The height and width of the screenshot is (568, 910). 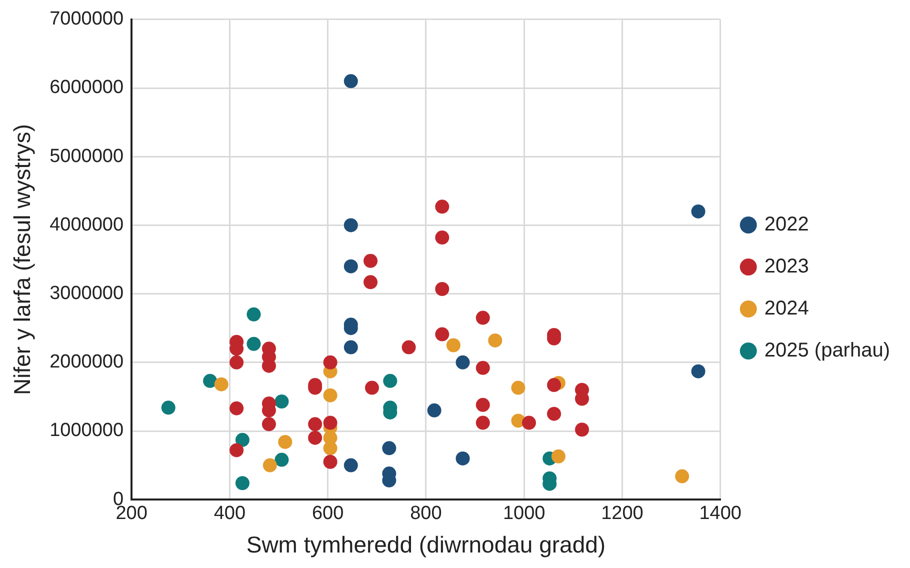 What do you see at coordinates (720, 513) in the screenshot?
I see `x-tick-label: 1400` at bounding box center [720, 513].